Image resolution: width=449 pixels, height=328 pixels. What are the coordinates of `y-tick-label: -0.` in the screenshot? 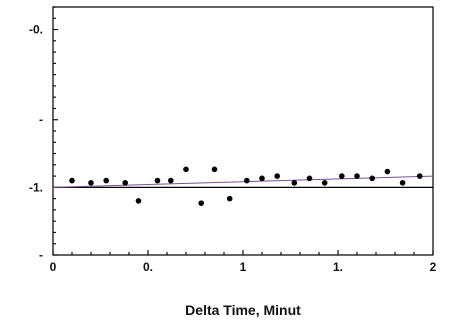 It's located at (36, 30).